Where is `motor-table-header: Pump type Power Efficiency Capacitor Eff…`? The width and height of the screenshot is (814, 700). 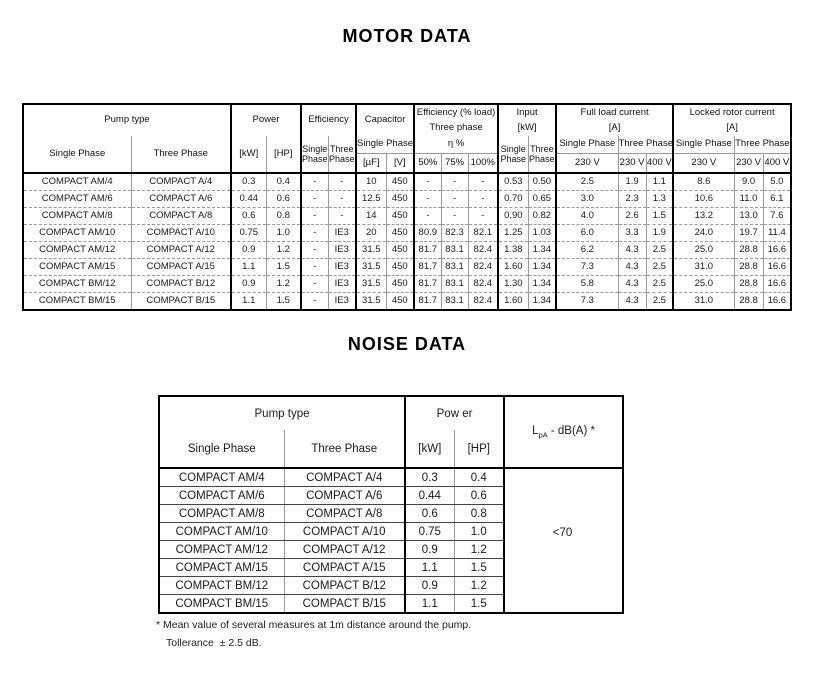 motor-table-header: Pump type Power Efficiency Capacitor Eff… is located at coordinates (407, 139).